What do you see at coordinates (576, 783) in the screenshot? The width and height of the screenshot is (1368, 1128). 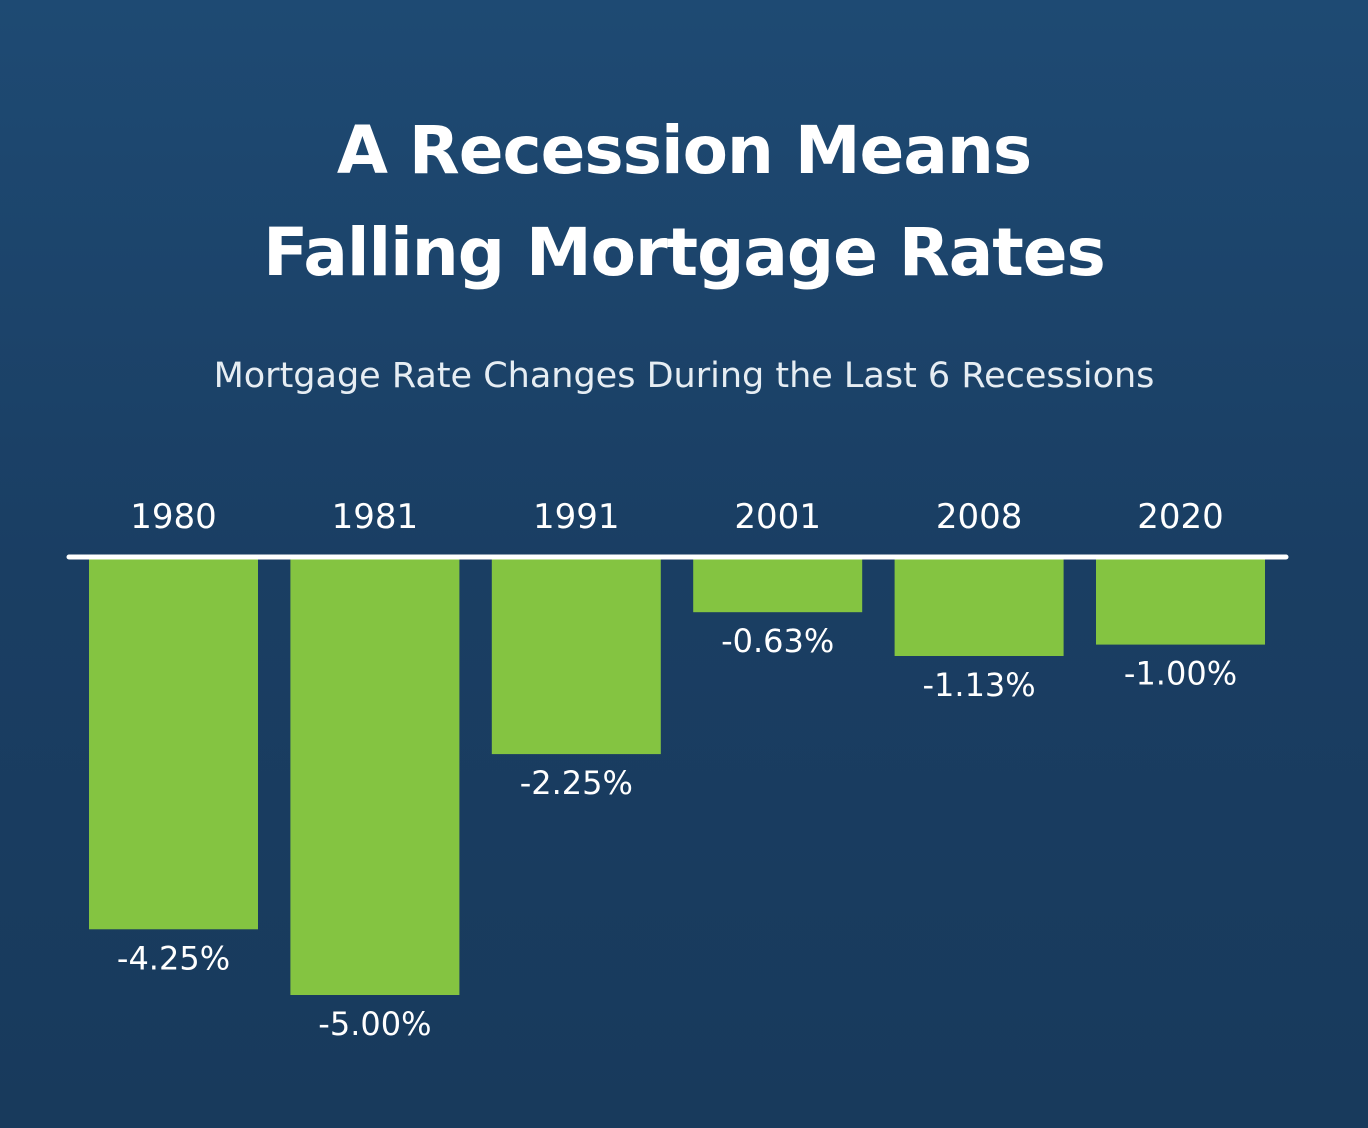 I see `value-label-1991: -2.25%` at bounding box center [576, 783].